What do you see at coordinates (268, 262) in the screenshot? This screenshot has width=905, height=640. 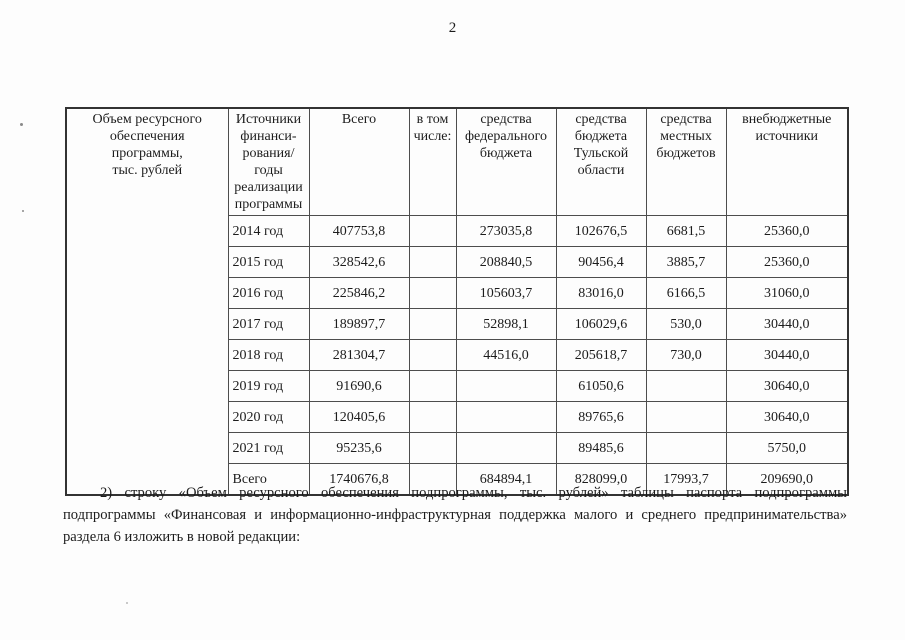 I see `year-cell: 2015 год` at bounding box center [268, 262].